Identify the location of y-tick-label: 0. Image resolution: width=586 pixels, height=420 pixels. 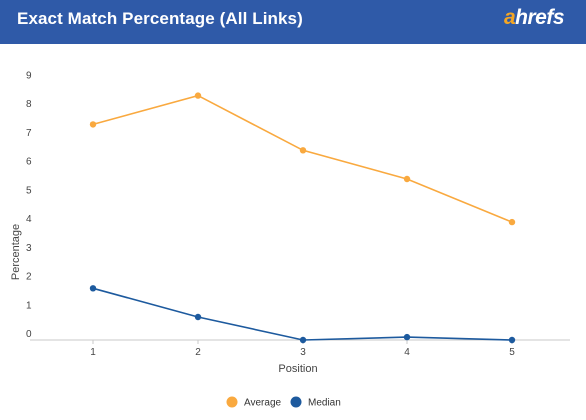
(29, 334).